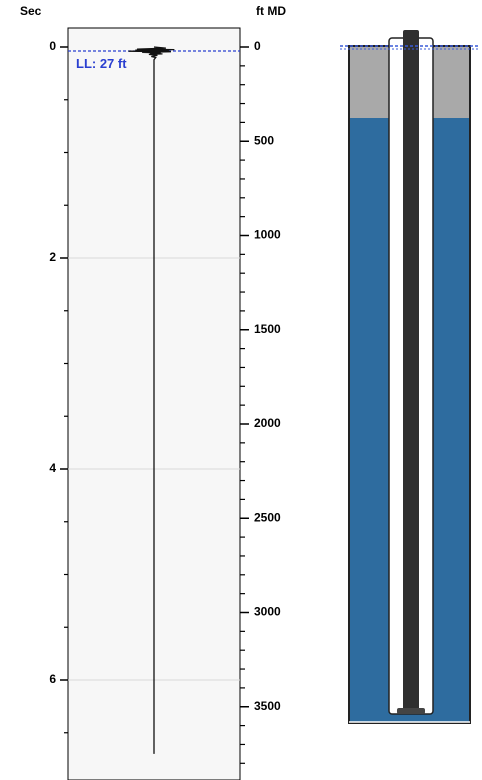 This screenshot has height=780, width=482. Describe the element at coordinates (52, 46) in the screenshot. I see `left-axis-tick-label: 0` at that location.